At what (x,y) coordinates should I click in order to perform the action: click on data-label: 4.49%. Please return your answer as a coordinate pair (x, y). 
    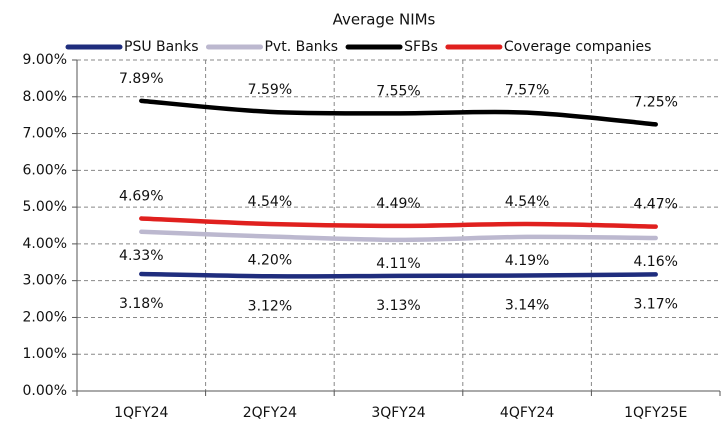
    Looking at the image, I should click on (398, 204).